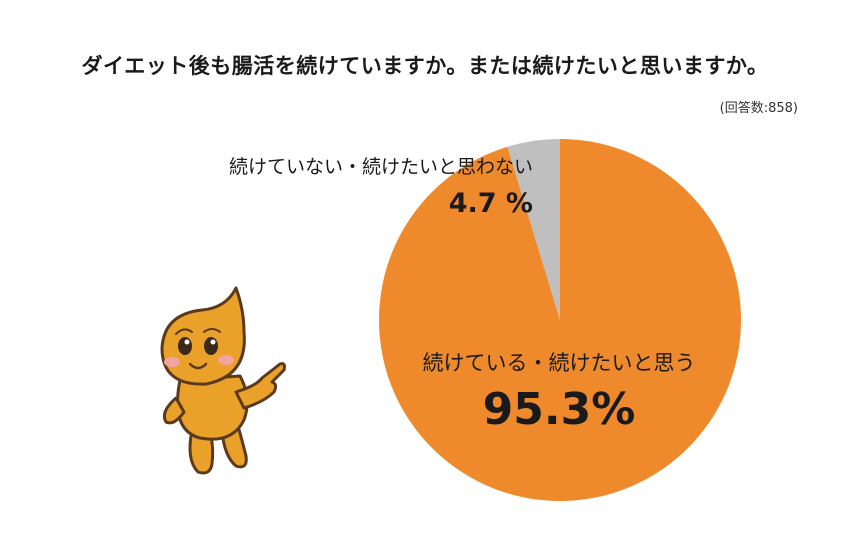 The height and width of the screenshot is (543, 850). What do you see at coordinates (223, 380) in the screenshot?
I see `mascot-icon` at bounding box center [223, 380].